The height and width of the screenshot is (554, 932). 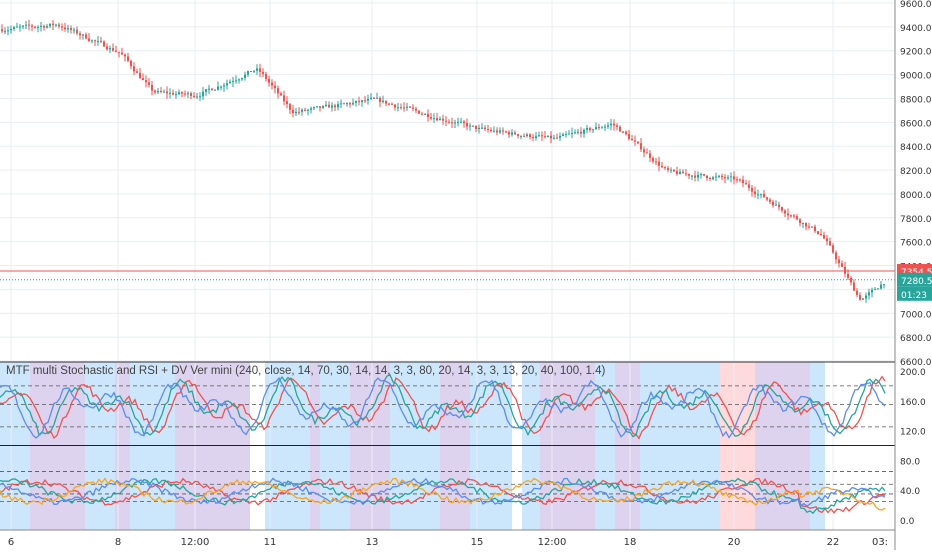 What do you see at coordinates (443, 492) in the screenshot?
I see `lower-indicator-line` at bounding box center [443, 492].